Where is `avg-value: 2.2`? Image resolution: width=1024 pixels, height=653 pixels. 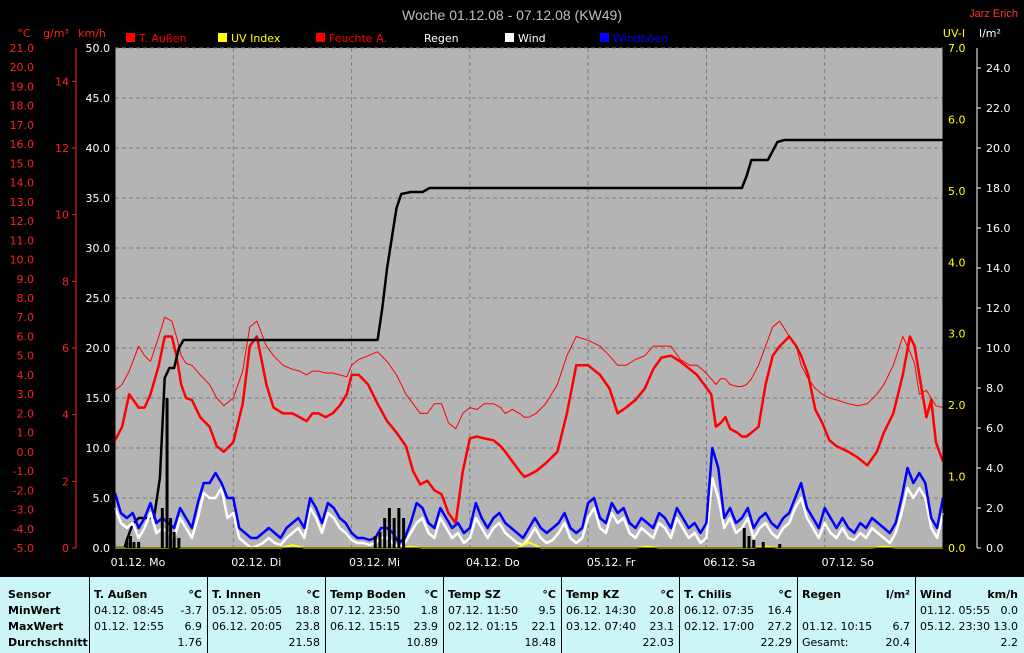 avg-value: 2.2 is located at coordinates (1009, 642).